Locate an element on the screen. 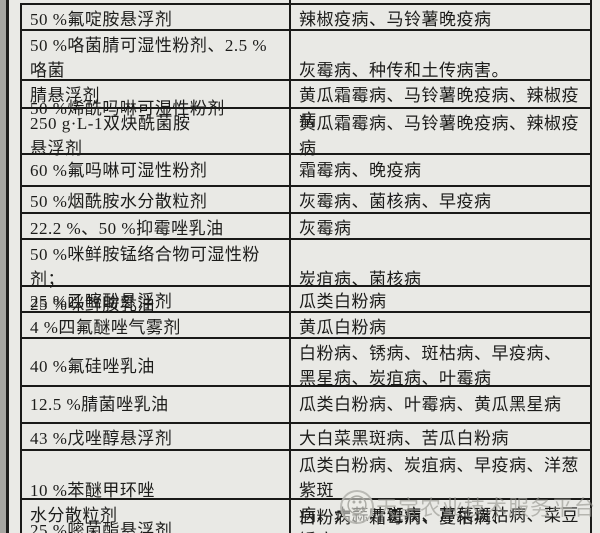  formulation-cell: 10 %苯醚甲环唑 水分散粒剂 is located at coordinates (156, 492).